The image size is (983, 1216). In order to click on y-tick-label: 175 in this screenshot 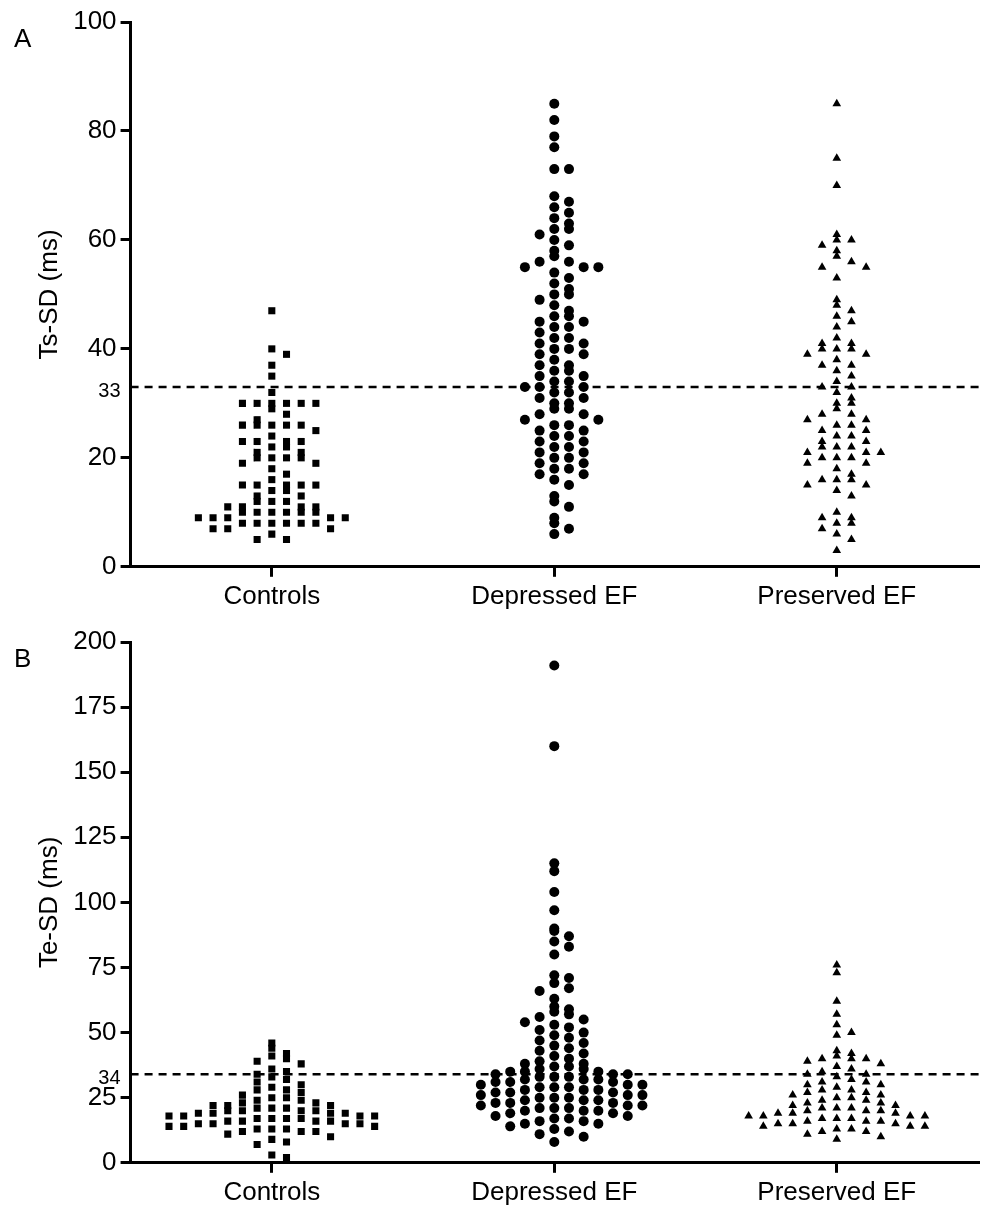, I will do `click(95, 705)`.